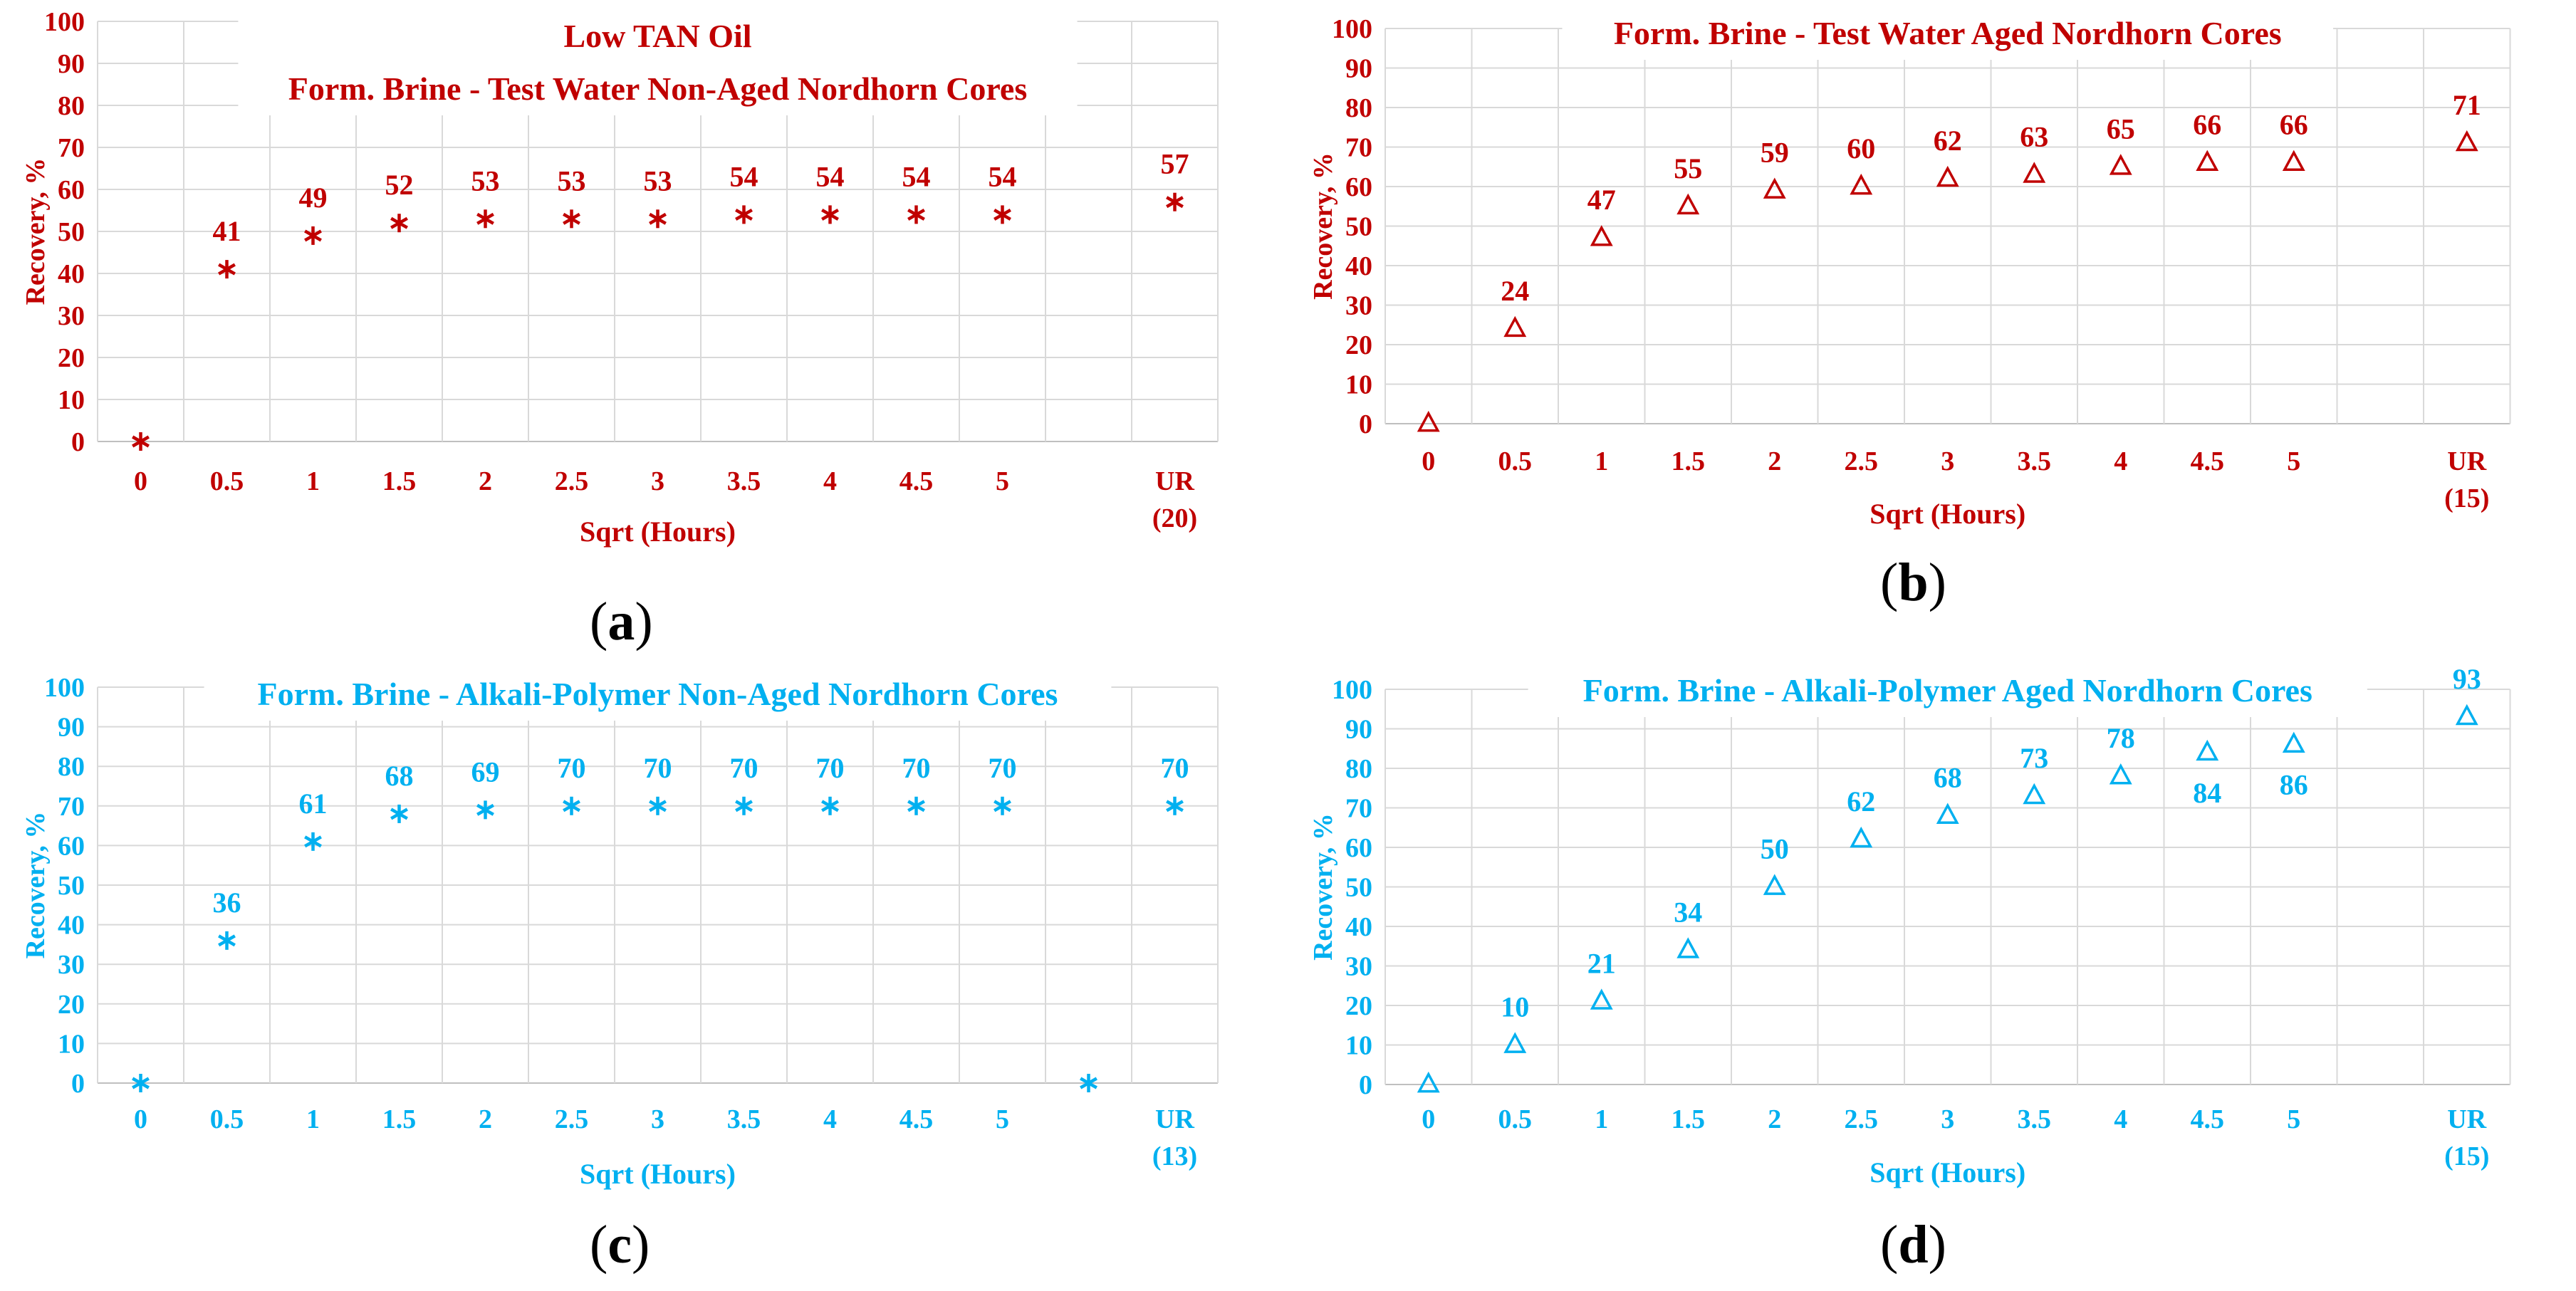 This screenshot has width=2576, height=1291. Describe the element at coordinates (2034, 136) in the screenshot. I see `data-label: 63` at that location.